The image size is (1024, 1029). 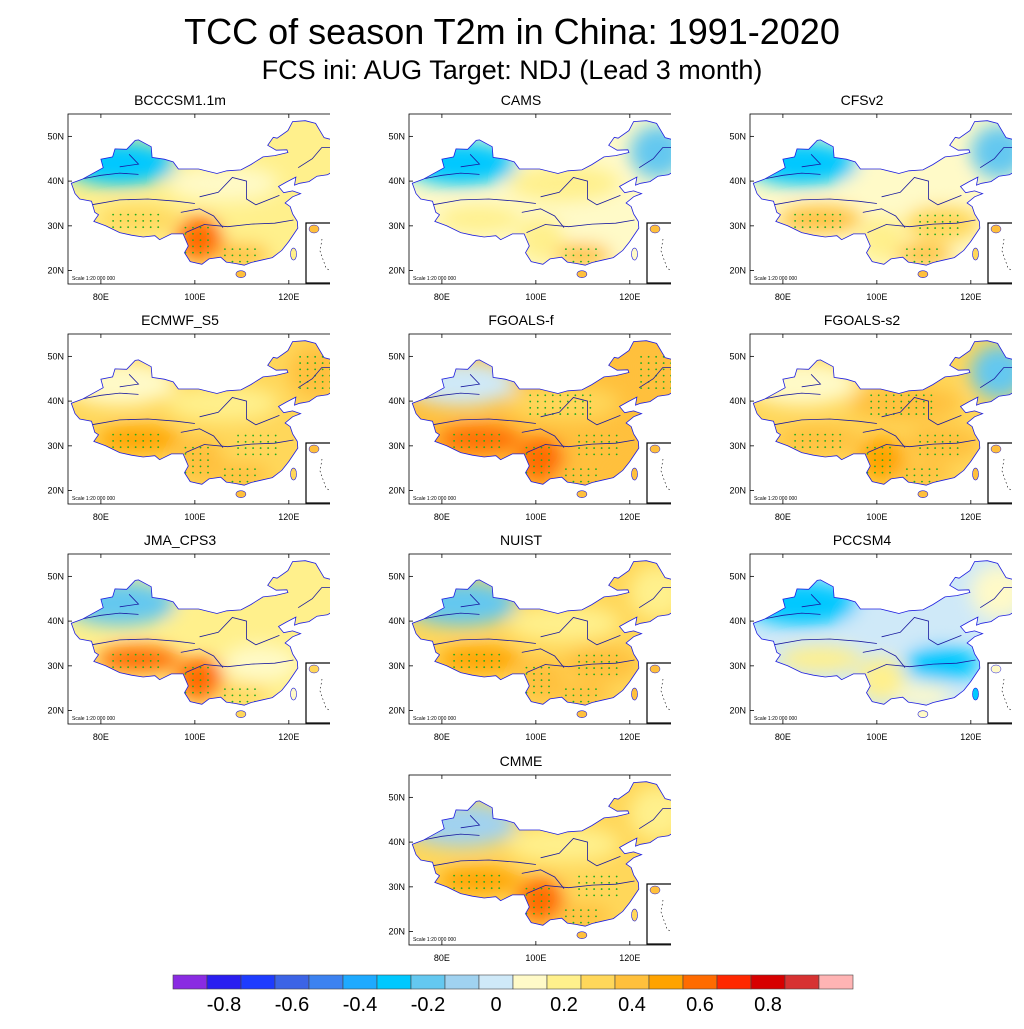 What do you see at coordinates (862, 100) in the screenshot?
I see `panel-title: CFSv2` at bounding box center [862, 100].